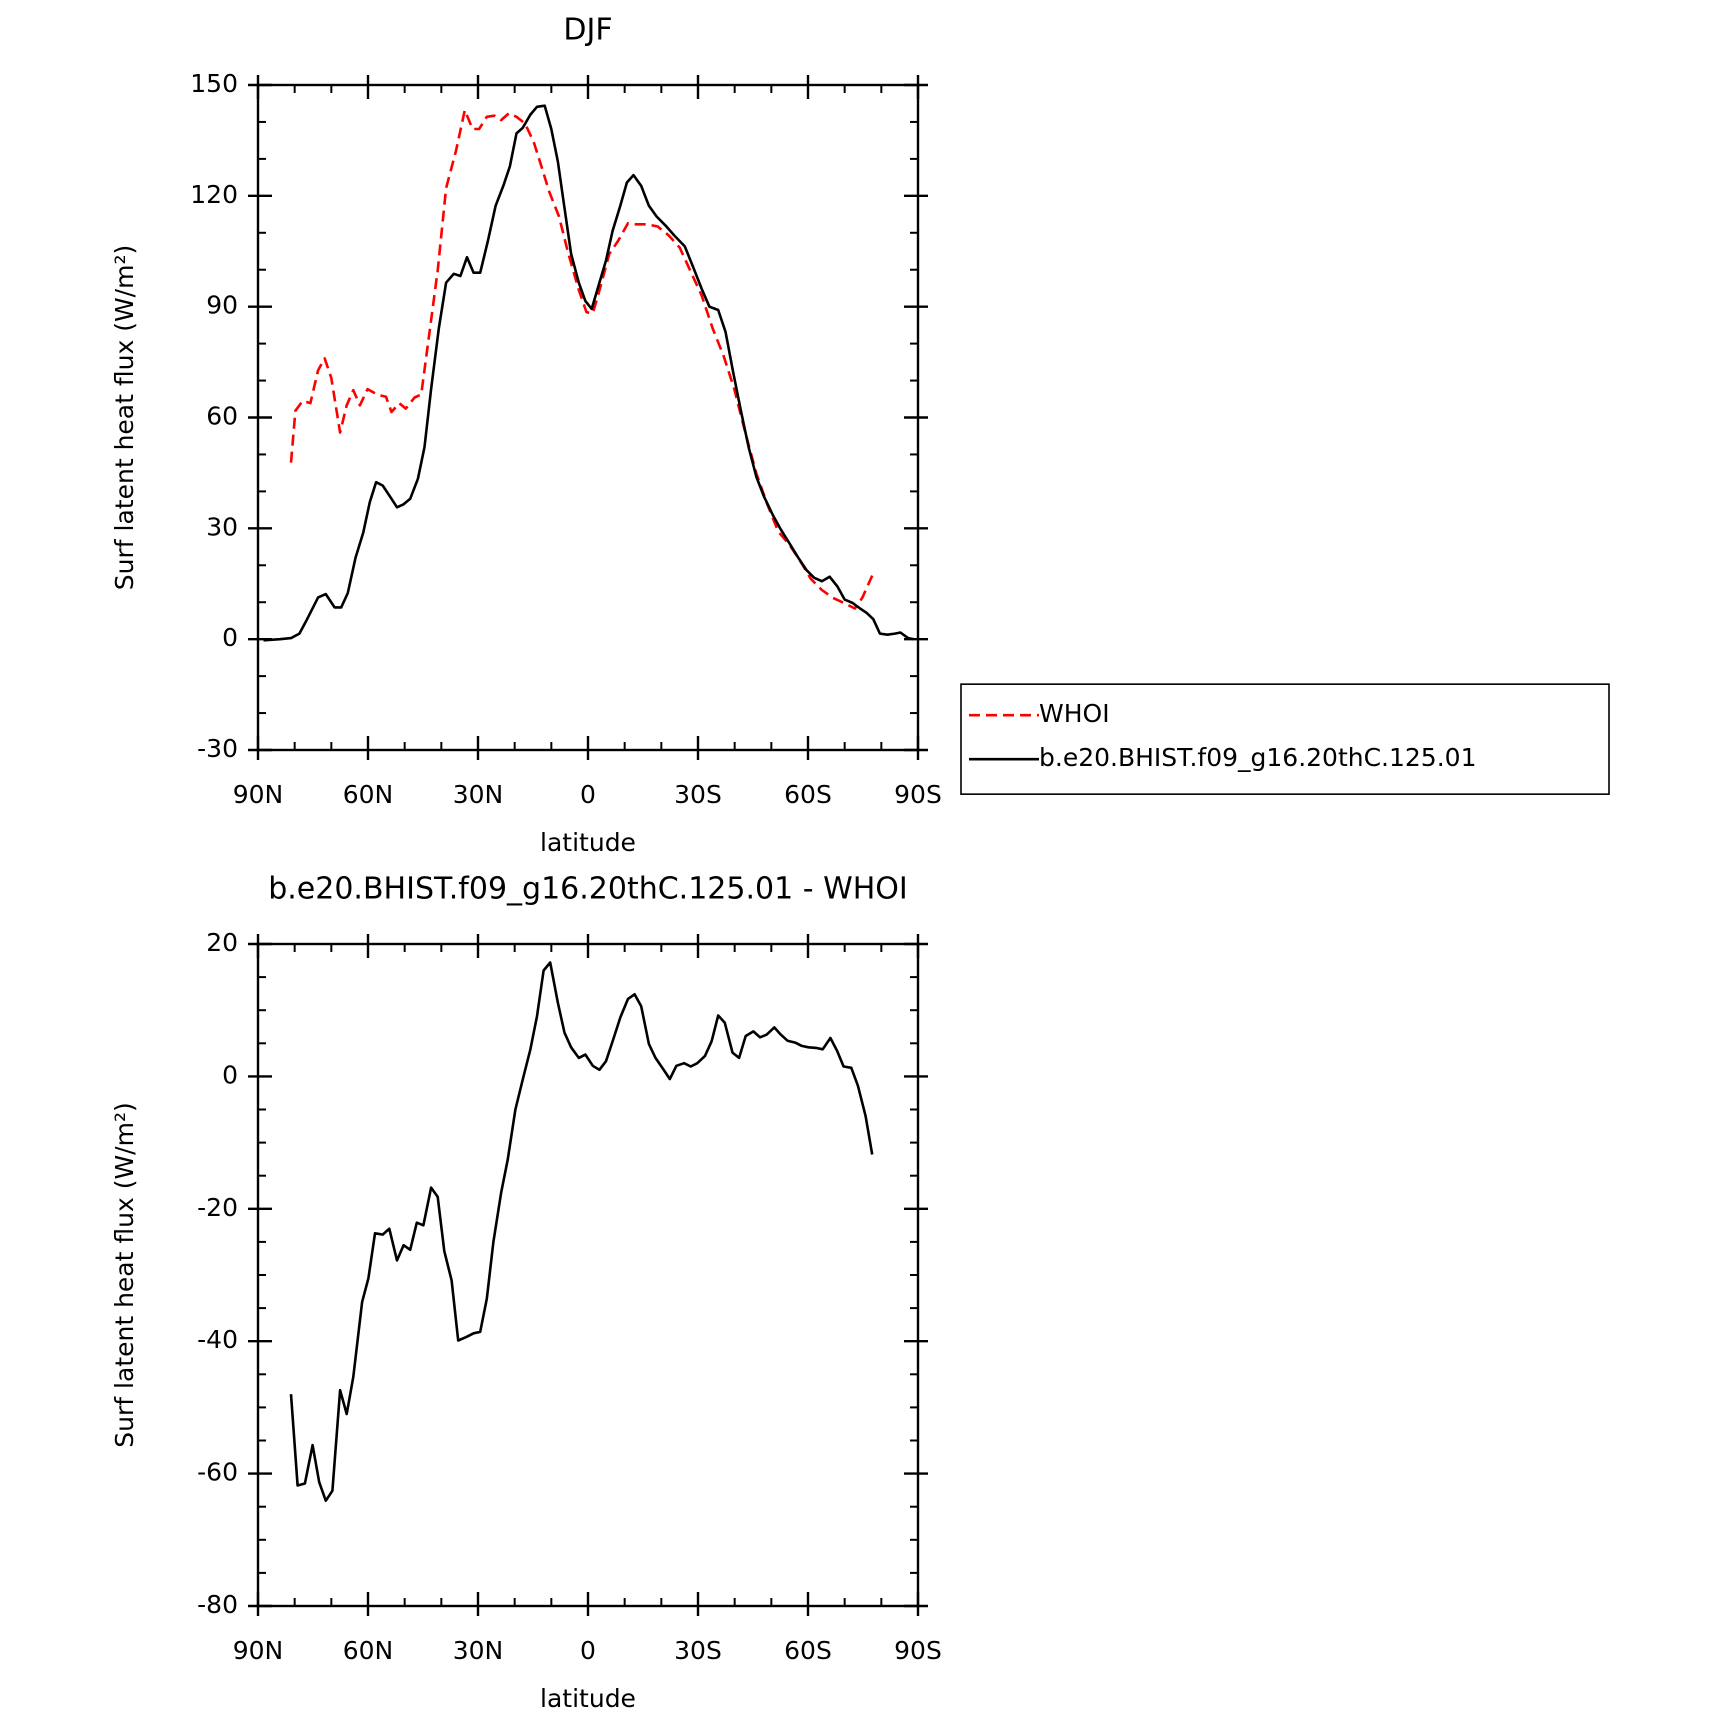 This screenshot has height=1712, width=1710. What do you see at coordinates (214, 83) in the screenshot?
I see `y-tick-label: 150` at bounding box center [214, 83].